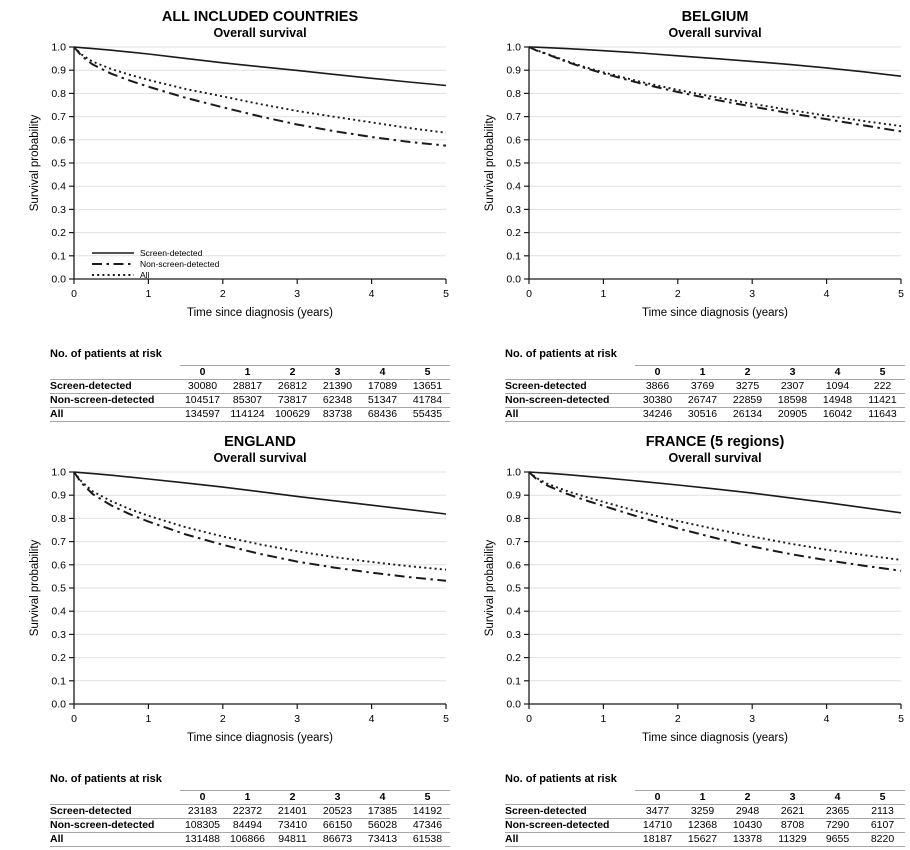 The width and height of the screenshot is (910, 850). I want to click on risk-count: 108305, so click(202, 826).